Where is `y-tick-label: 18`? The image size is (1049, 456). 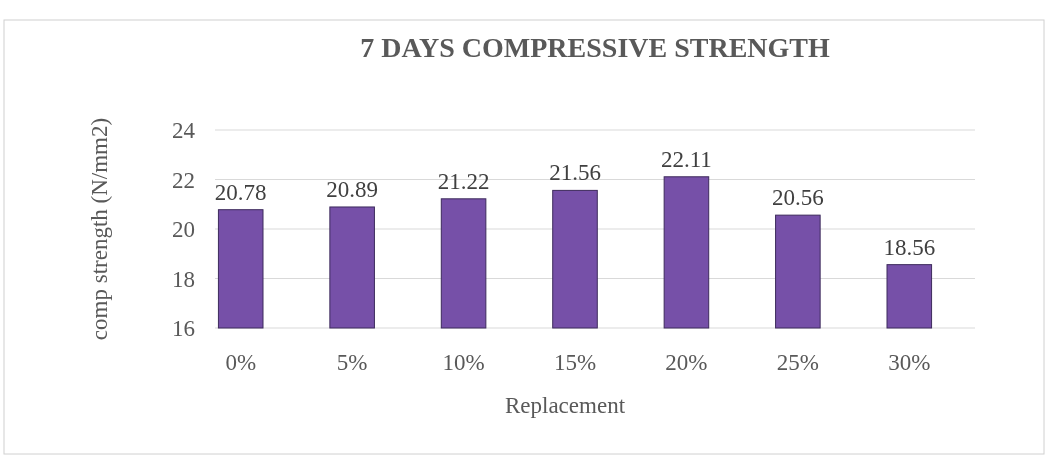
y-tick-label: 18 is located at coordinates (183, 279).